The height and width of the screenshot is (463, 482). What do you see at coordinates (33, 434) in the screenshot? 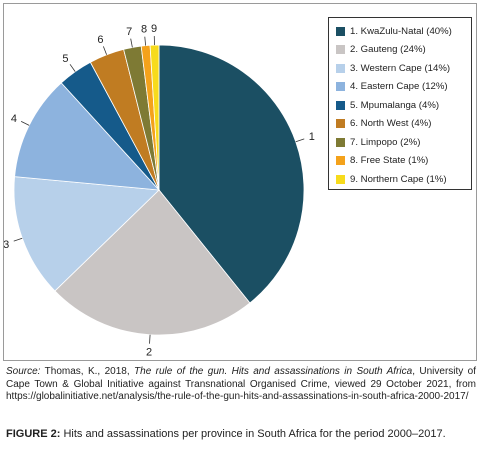
I see `caption-label: FIGURE 2:` at bounding box center [33, 434].